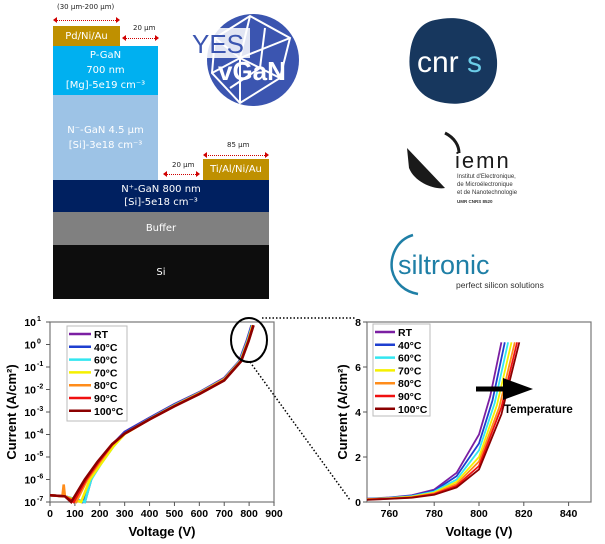 The image size is (605, 544). What do you see at coordinates (181, 174) in the screenshot?
I see `gap-bottom-arrow` at bounding box center [181, 174].